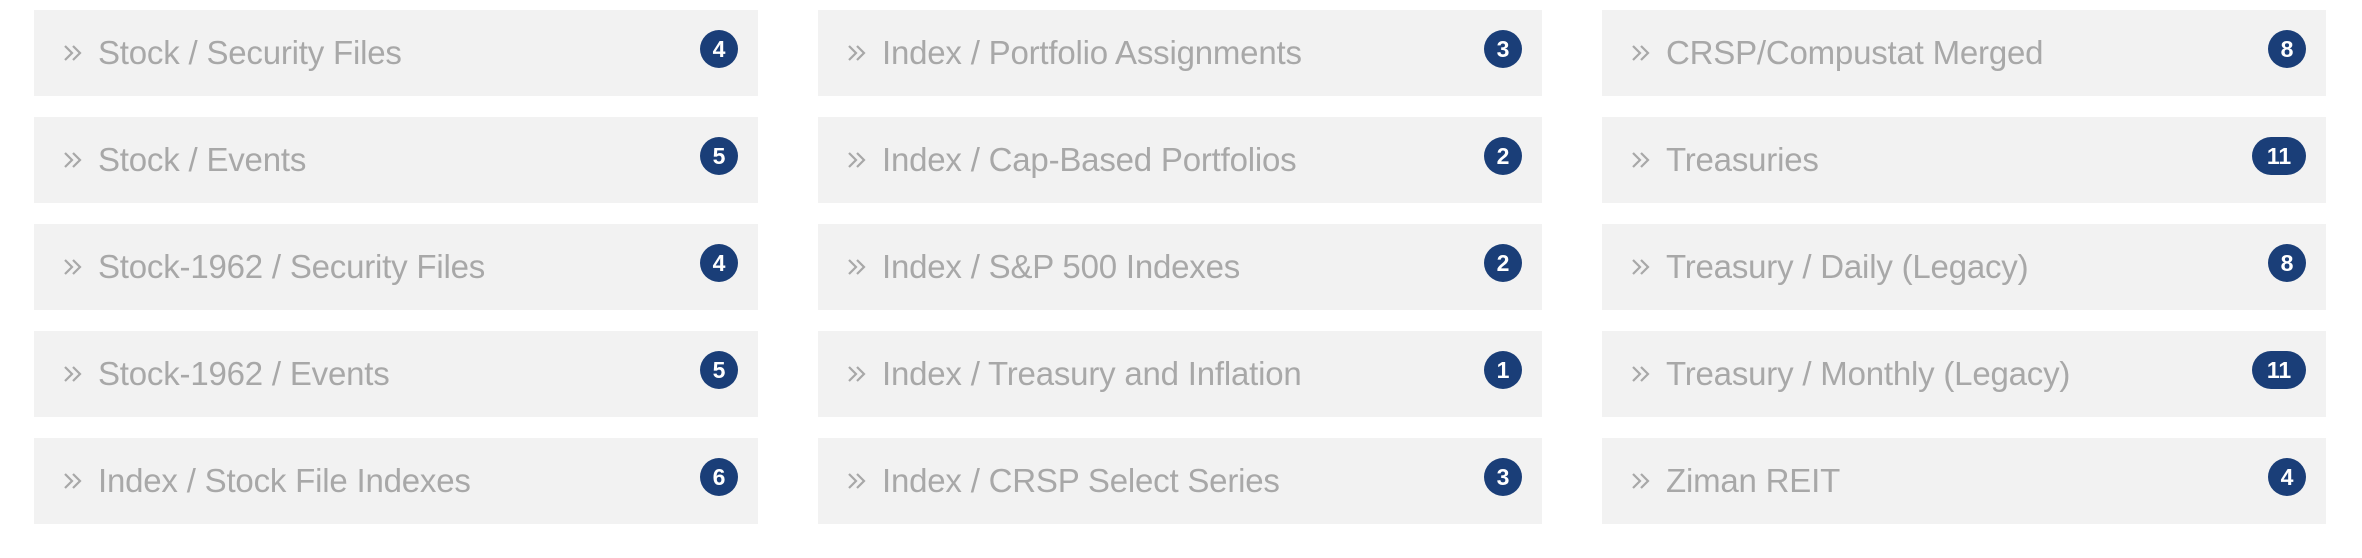 This screenshot has width=2362, height=558. I want to click on category-tile-stock-1962-security-files: Stock-1962 / Security Files 4, so click(396, 267).